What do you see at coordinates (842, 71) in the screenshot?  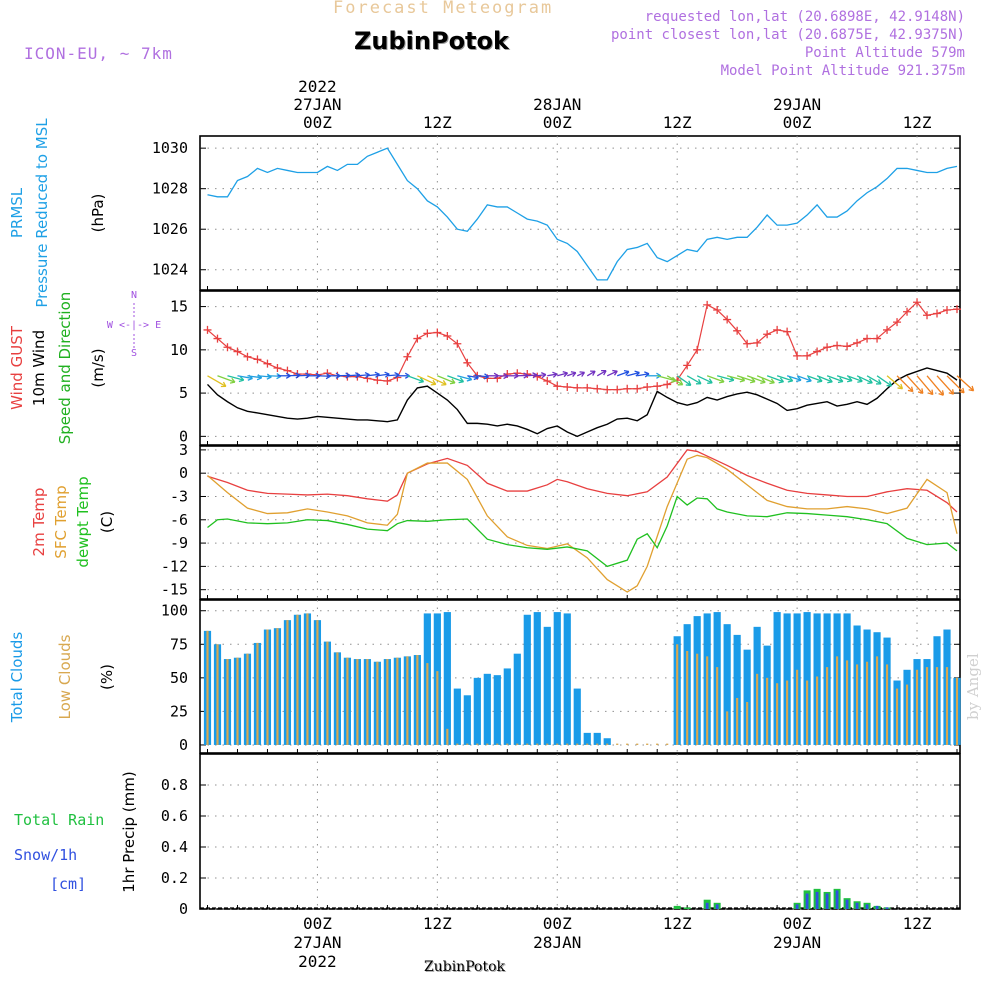 I see `model-altitude: Model Point Altitude 921.375m` at bounding box center [842, 71].